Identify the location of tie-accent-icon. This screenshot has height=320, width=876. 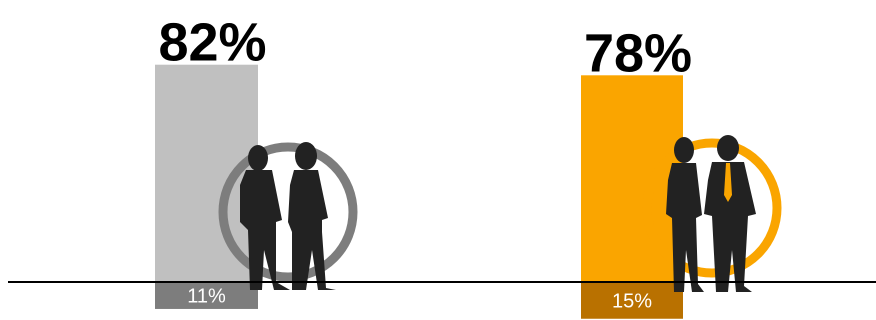
(728, 182).